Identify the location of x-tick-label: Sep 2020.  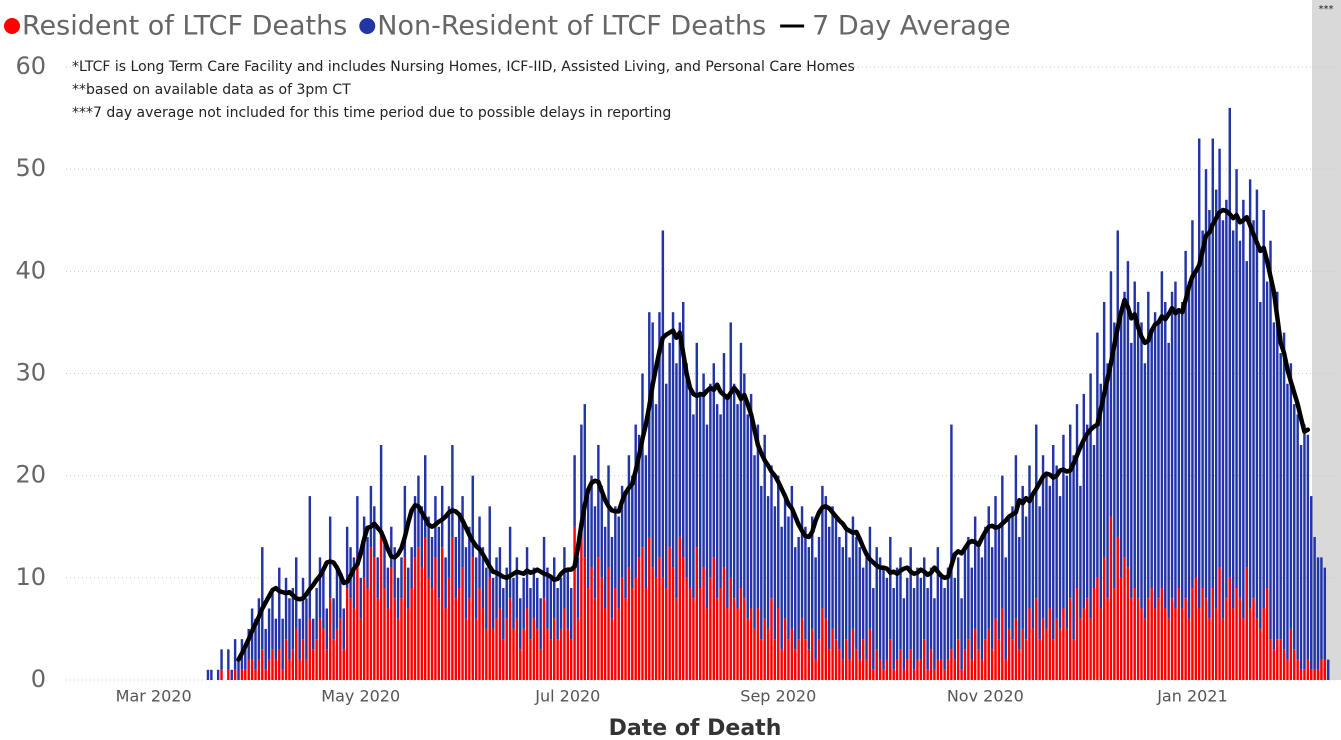
(778, 696).